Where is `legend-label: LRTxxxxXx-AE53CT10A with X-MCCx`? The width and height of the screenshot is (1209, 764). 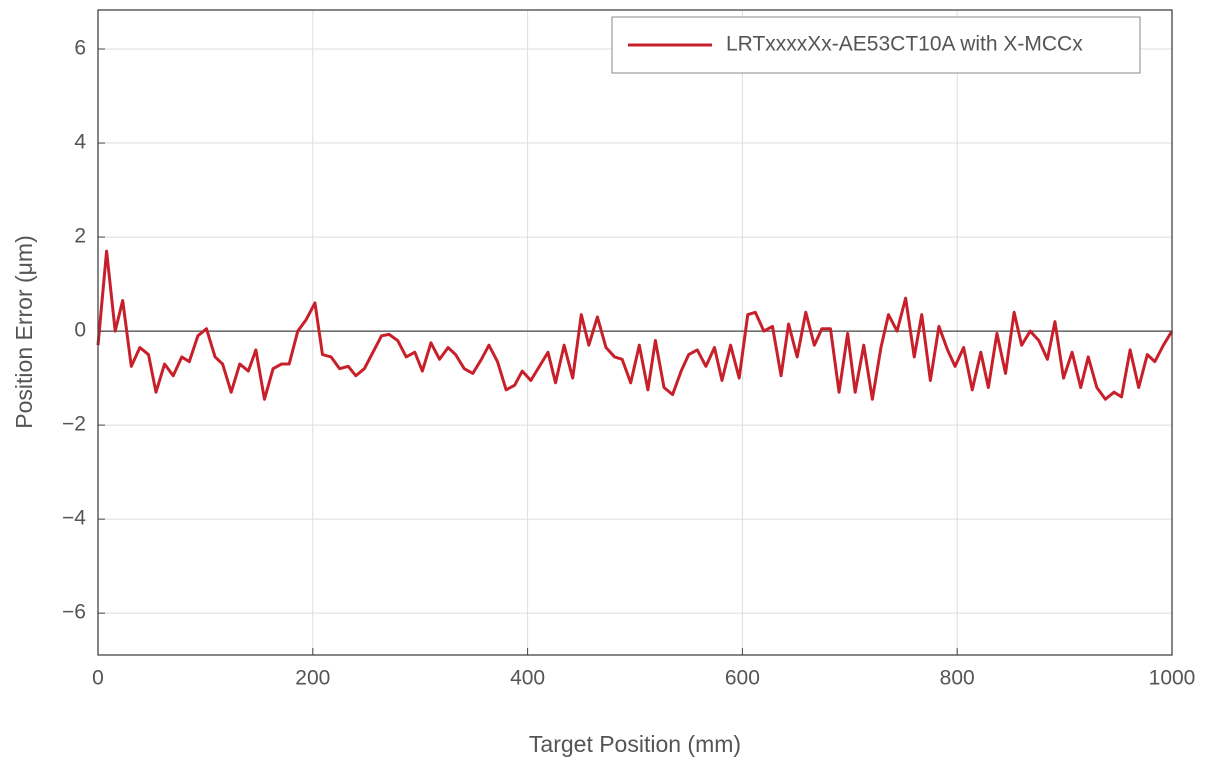
legend-label: LRTxxxxXx-AE53CT10A with X-MCCx is located at coordinates (904, 44).